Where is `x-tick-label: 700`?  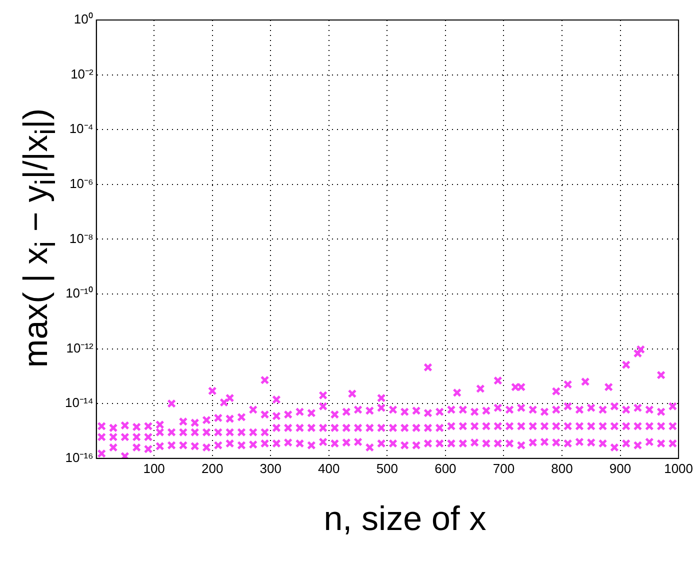
x-tick-label: 700 is located at coordinates (503, 468).